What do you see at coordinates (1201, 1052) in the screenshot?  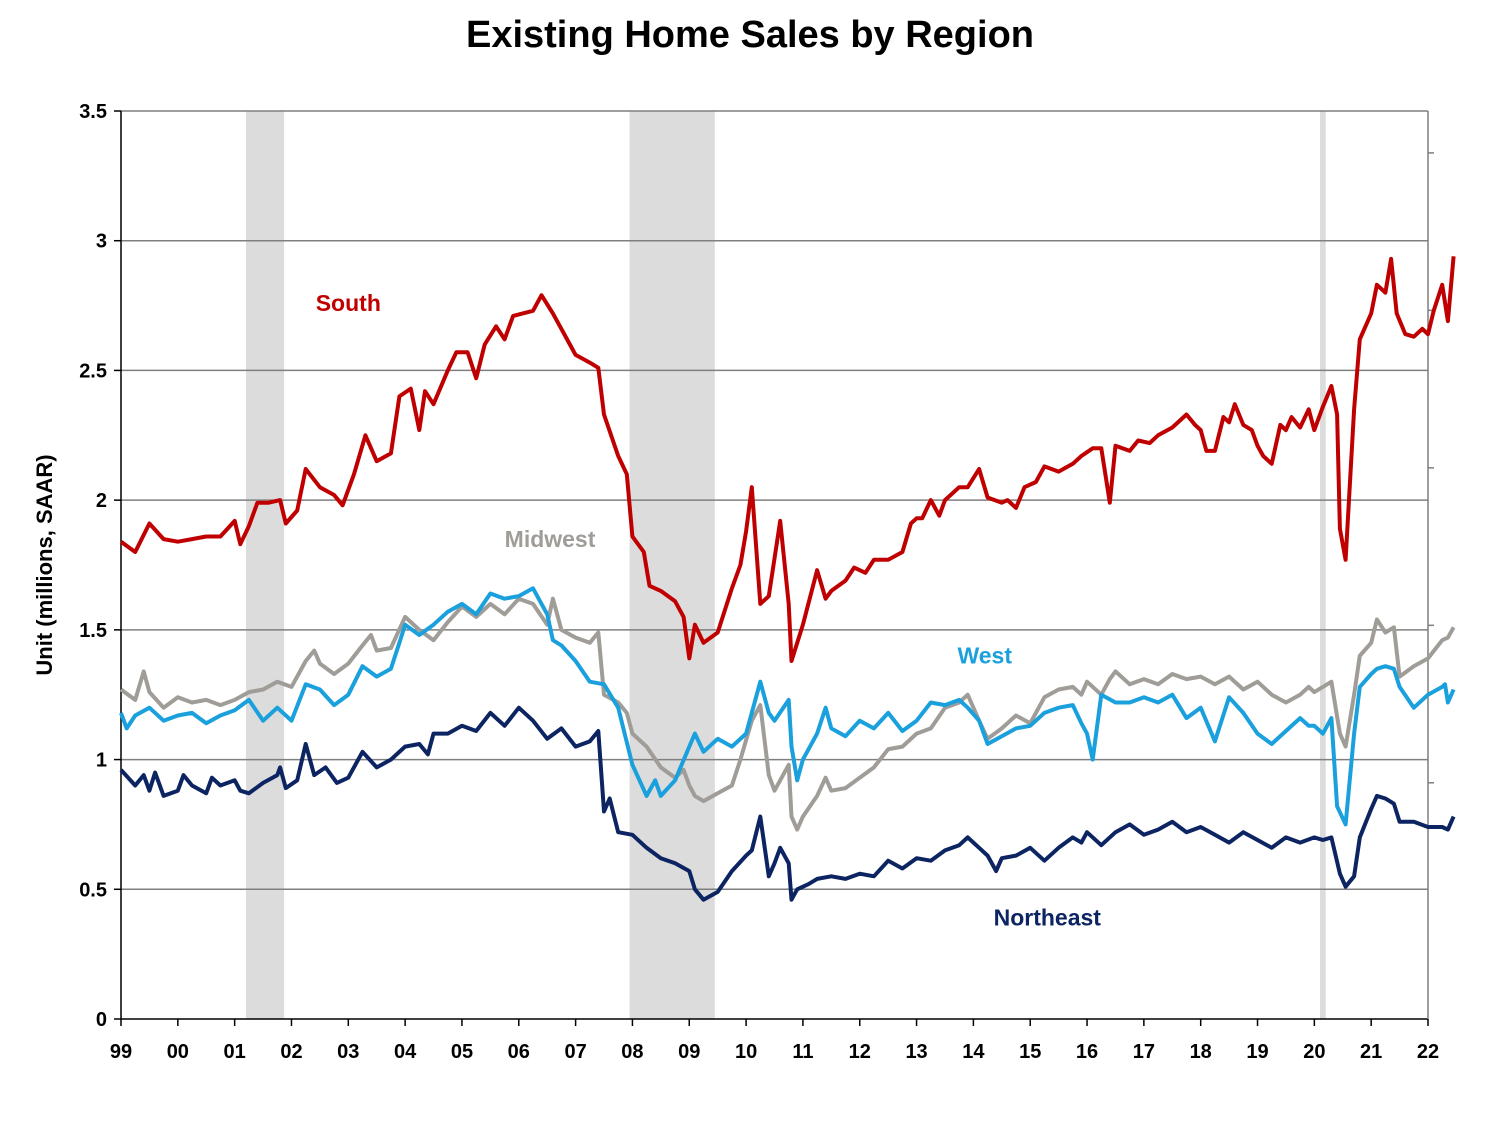 I see `x-tick-label: 18` at bounding box center [1201, 1052].